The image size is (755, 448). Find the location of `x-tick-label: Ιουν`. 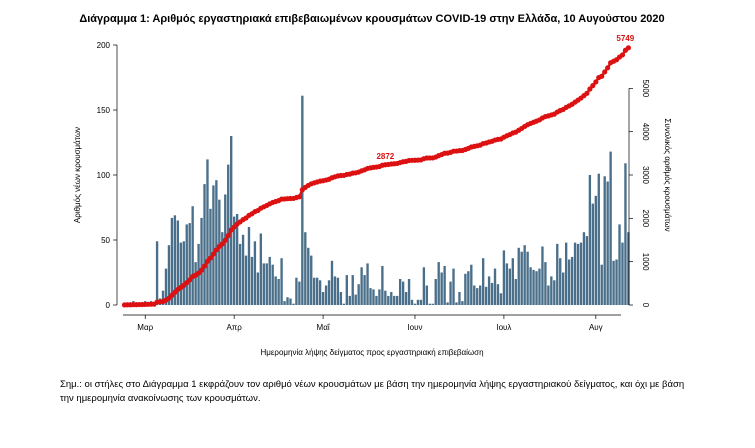

x-tick-label: Ιουν is located at coordinates (414, 327).